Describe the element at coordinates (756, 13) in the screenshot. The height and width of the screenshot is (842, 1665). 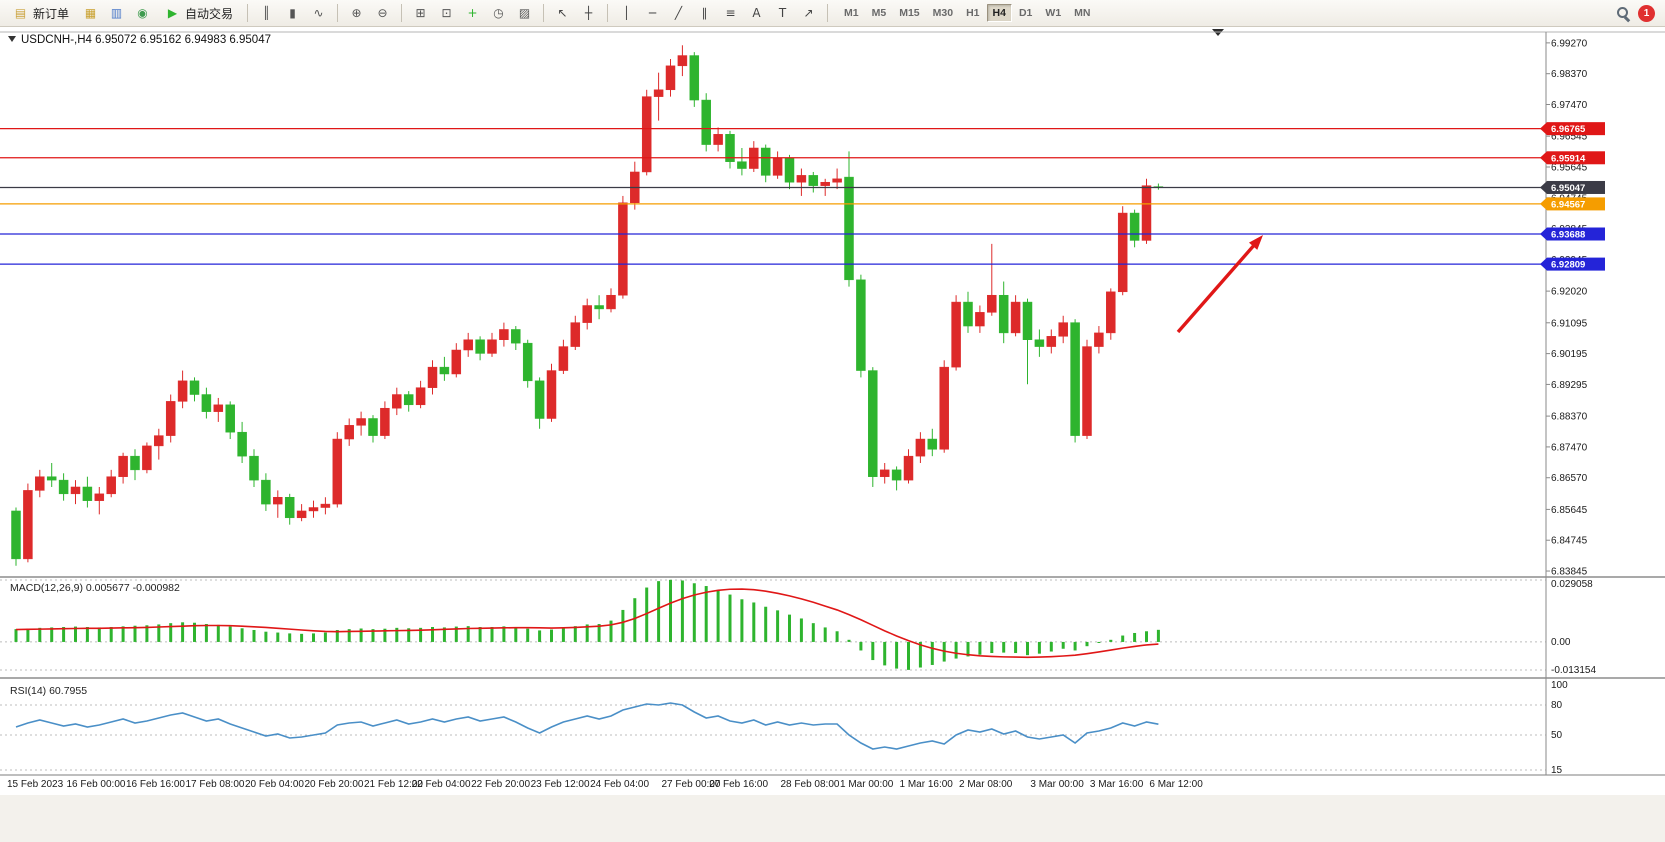
I see `text-icon: A` at that location.